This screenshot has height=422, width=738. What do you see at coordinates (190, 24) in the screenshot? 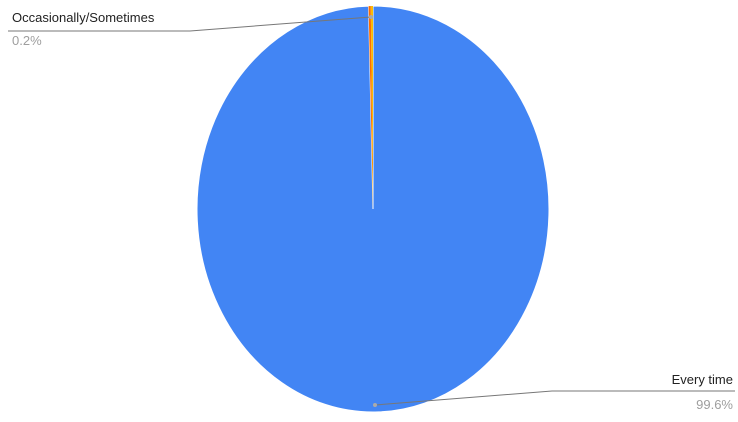
I see `leader-line-occasionally` at bounding box center [190, 24].